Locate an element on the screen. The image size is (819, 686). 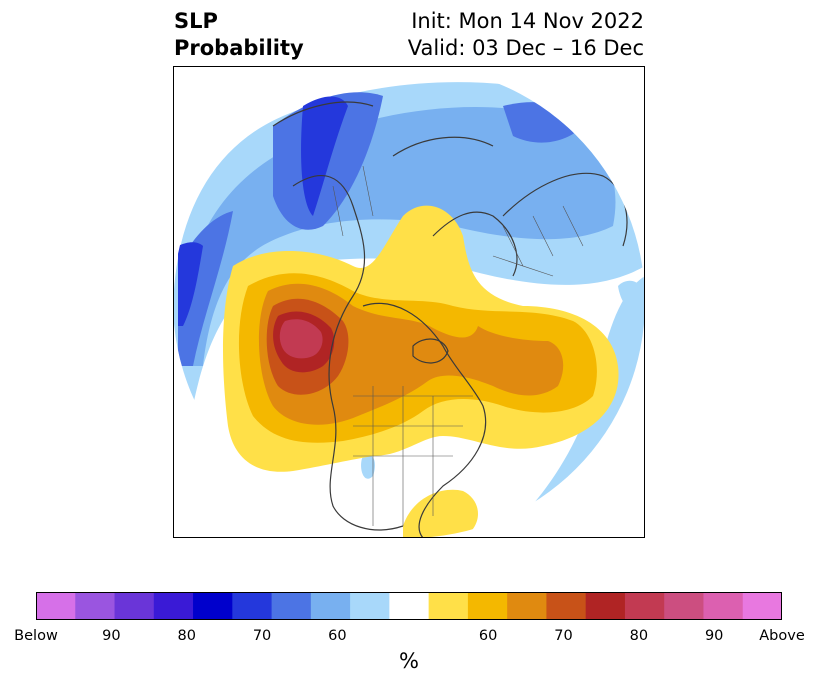
title-left: SLP Probability is located at coordinates (239, 35).